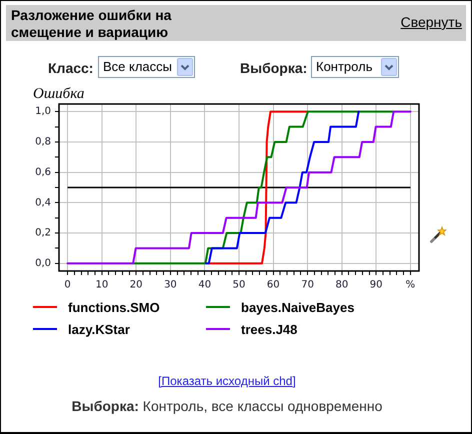  I want to click on legend-label: lazy.KStar, so click(99, 329).